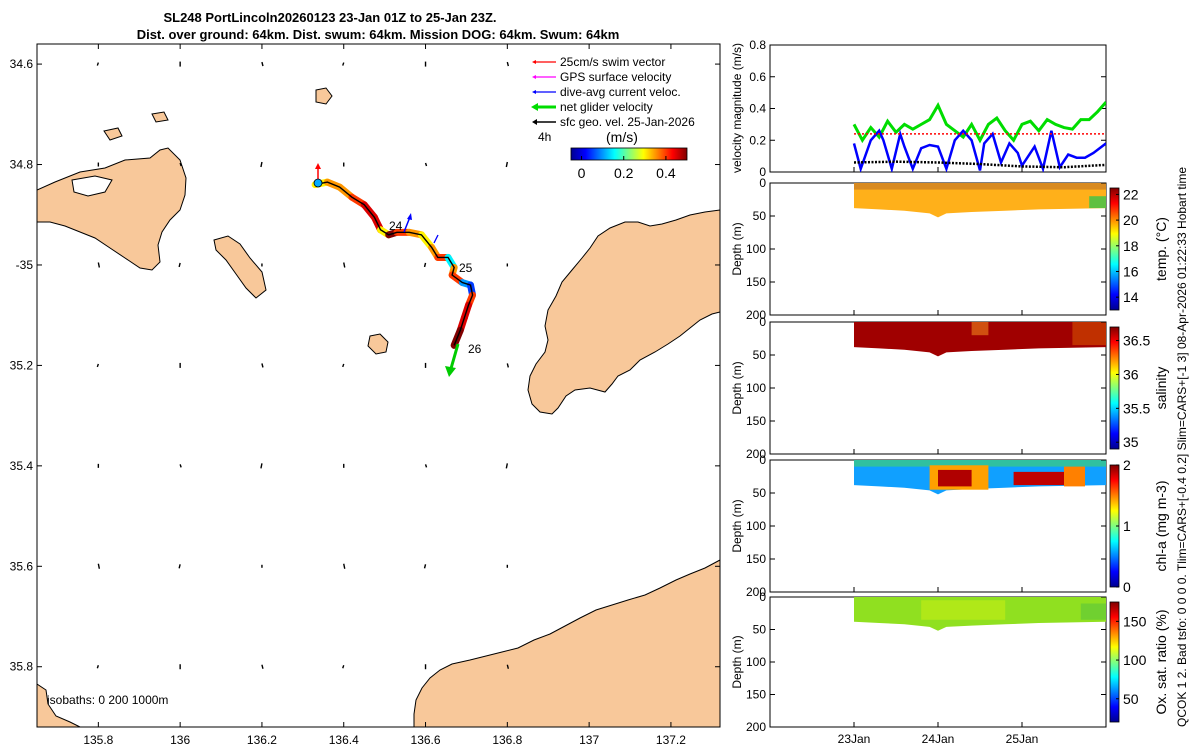 The image size is (1200, 750). What do you see at coordinates (671, 740) in the screenshot?
I see `map-x-tick-label: 137.2` at bounding box center [671, 740].